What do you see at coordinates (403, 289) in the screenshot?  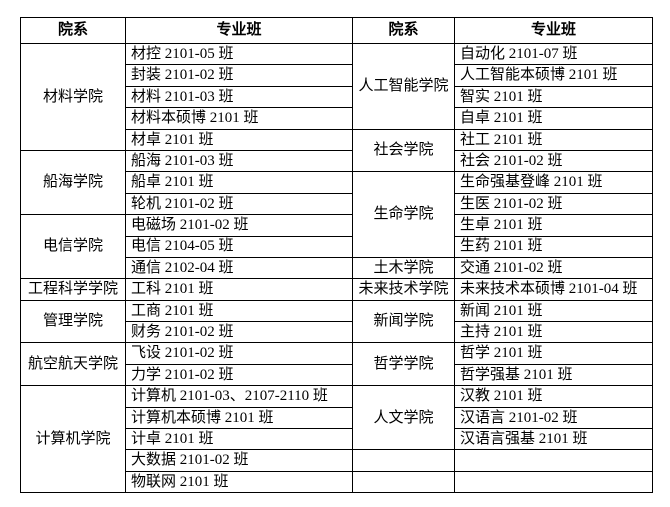 I see `right-department-cell: 未来技术学院` at bounding box center [403, 289].